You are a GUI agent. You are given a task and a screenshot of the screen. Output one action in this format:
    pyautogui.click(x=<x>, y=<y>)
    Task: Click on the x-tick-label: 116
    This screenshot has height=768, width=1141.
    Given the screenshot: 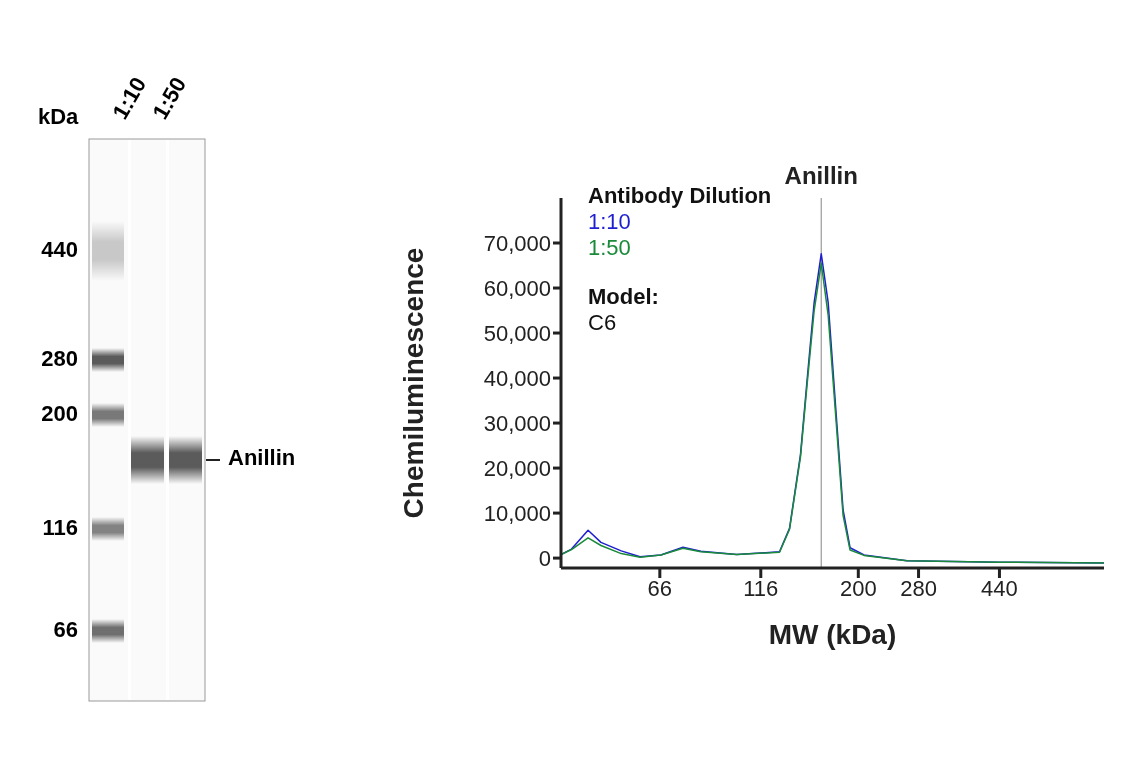 What is the action you would take?
    pyautogui.click(x=761, y=588)
    